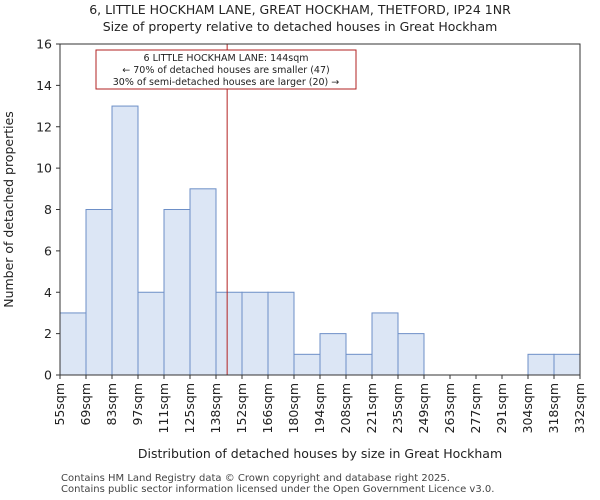 The width and height of the screenshot is (600, 500). Describe the element at coordinates (73, 344) in the screenshot. I see `bar-55sqm` at that location.